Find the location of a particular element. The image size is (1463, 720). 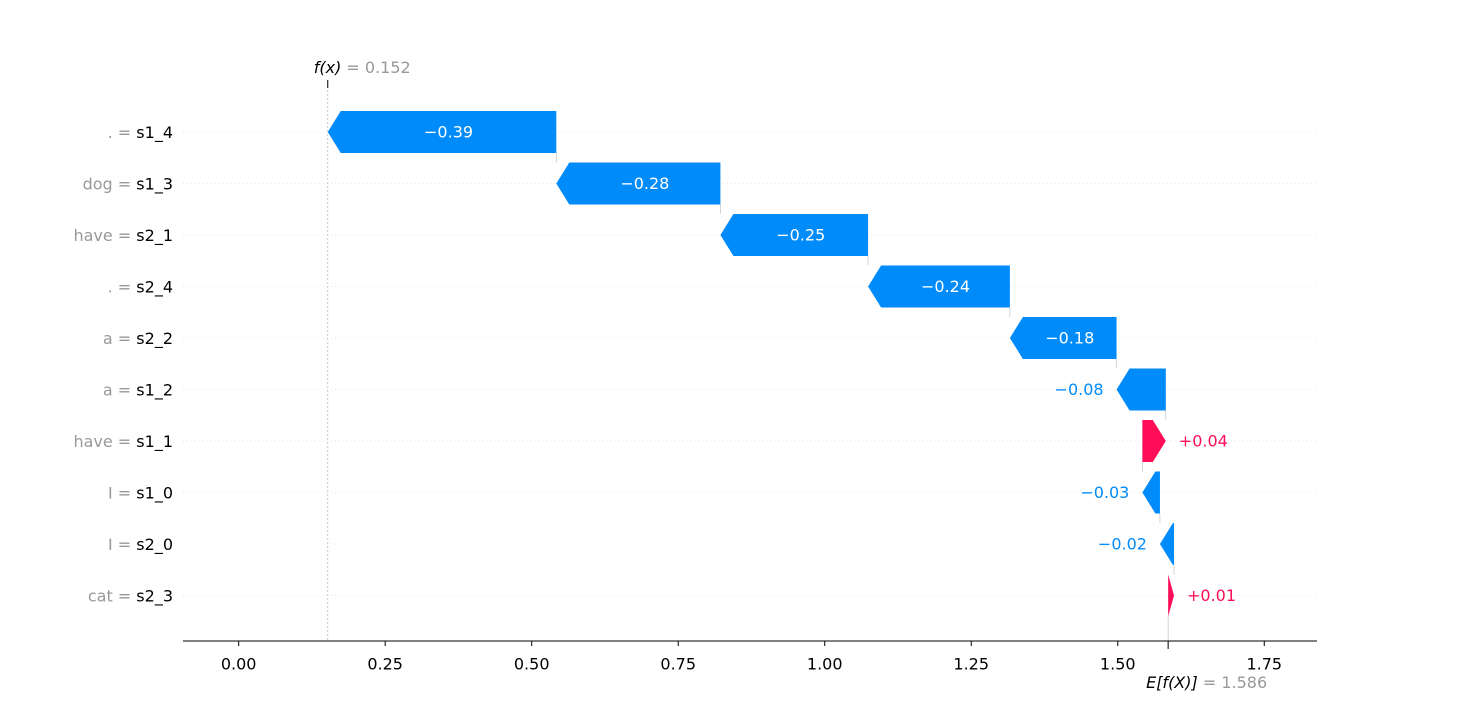

bar-label-s2_1: −0.25 is located at coordinates (800, 235).